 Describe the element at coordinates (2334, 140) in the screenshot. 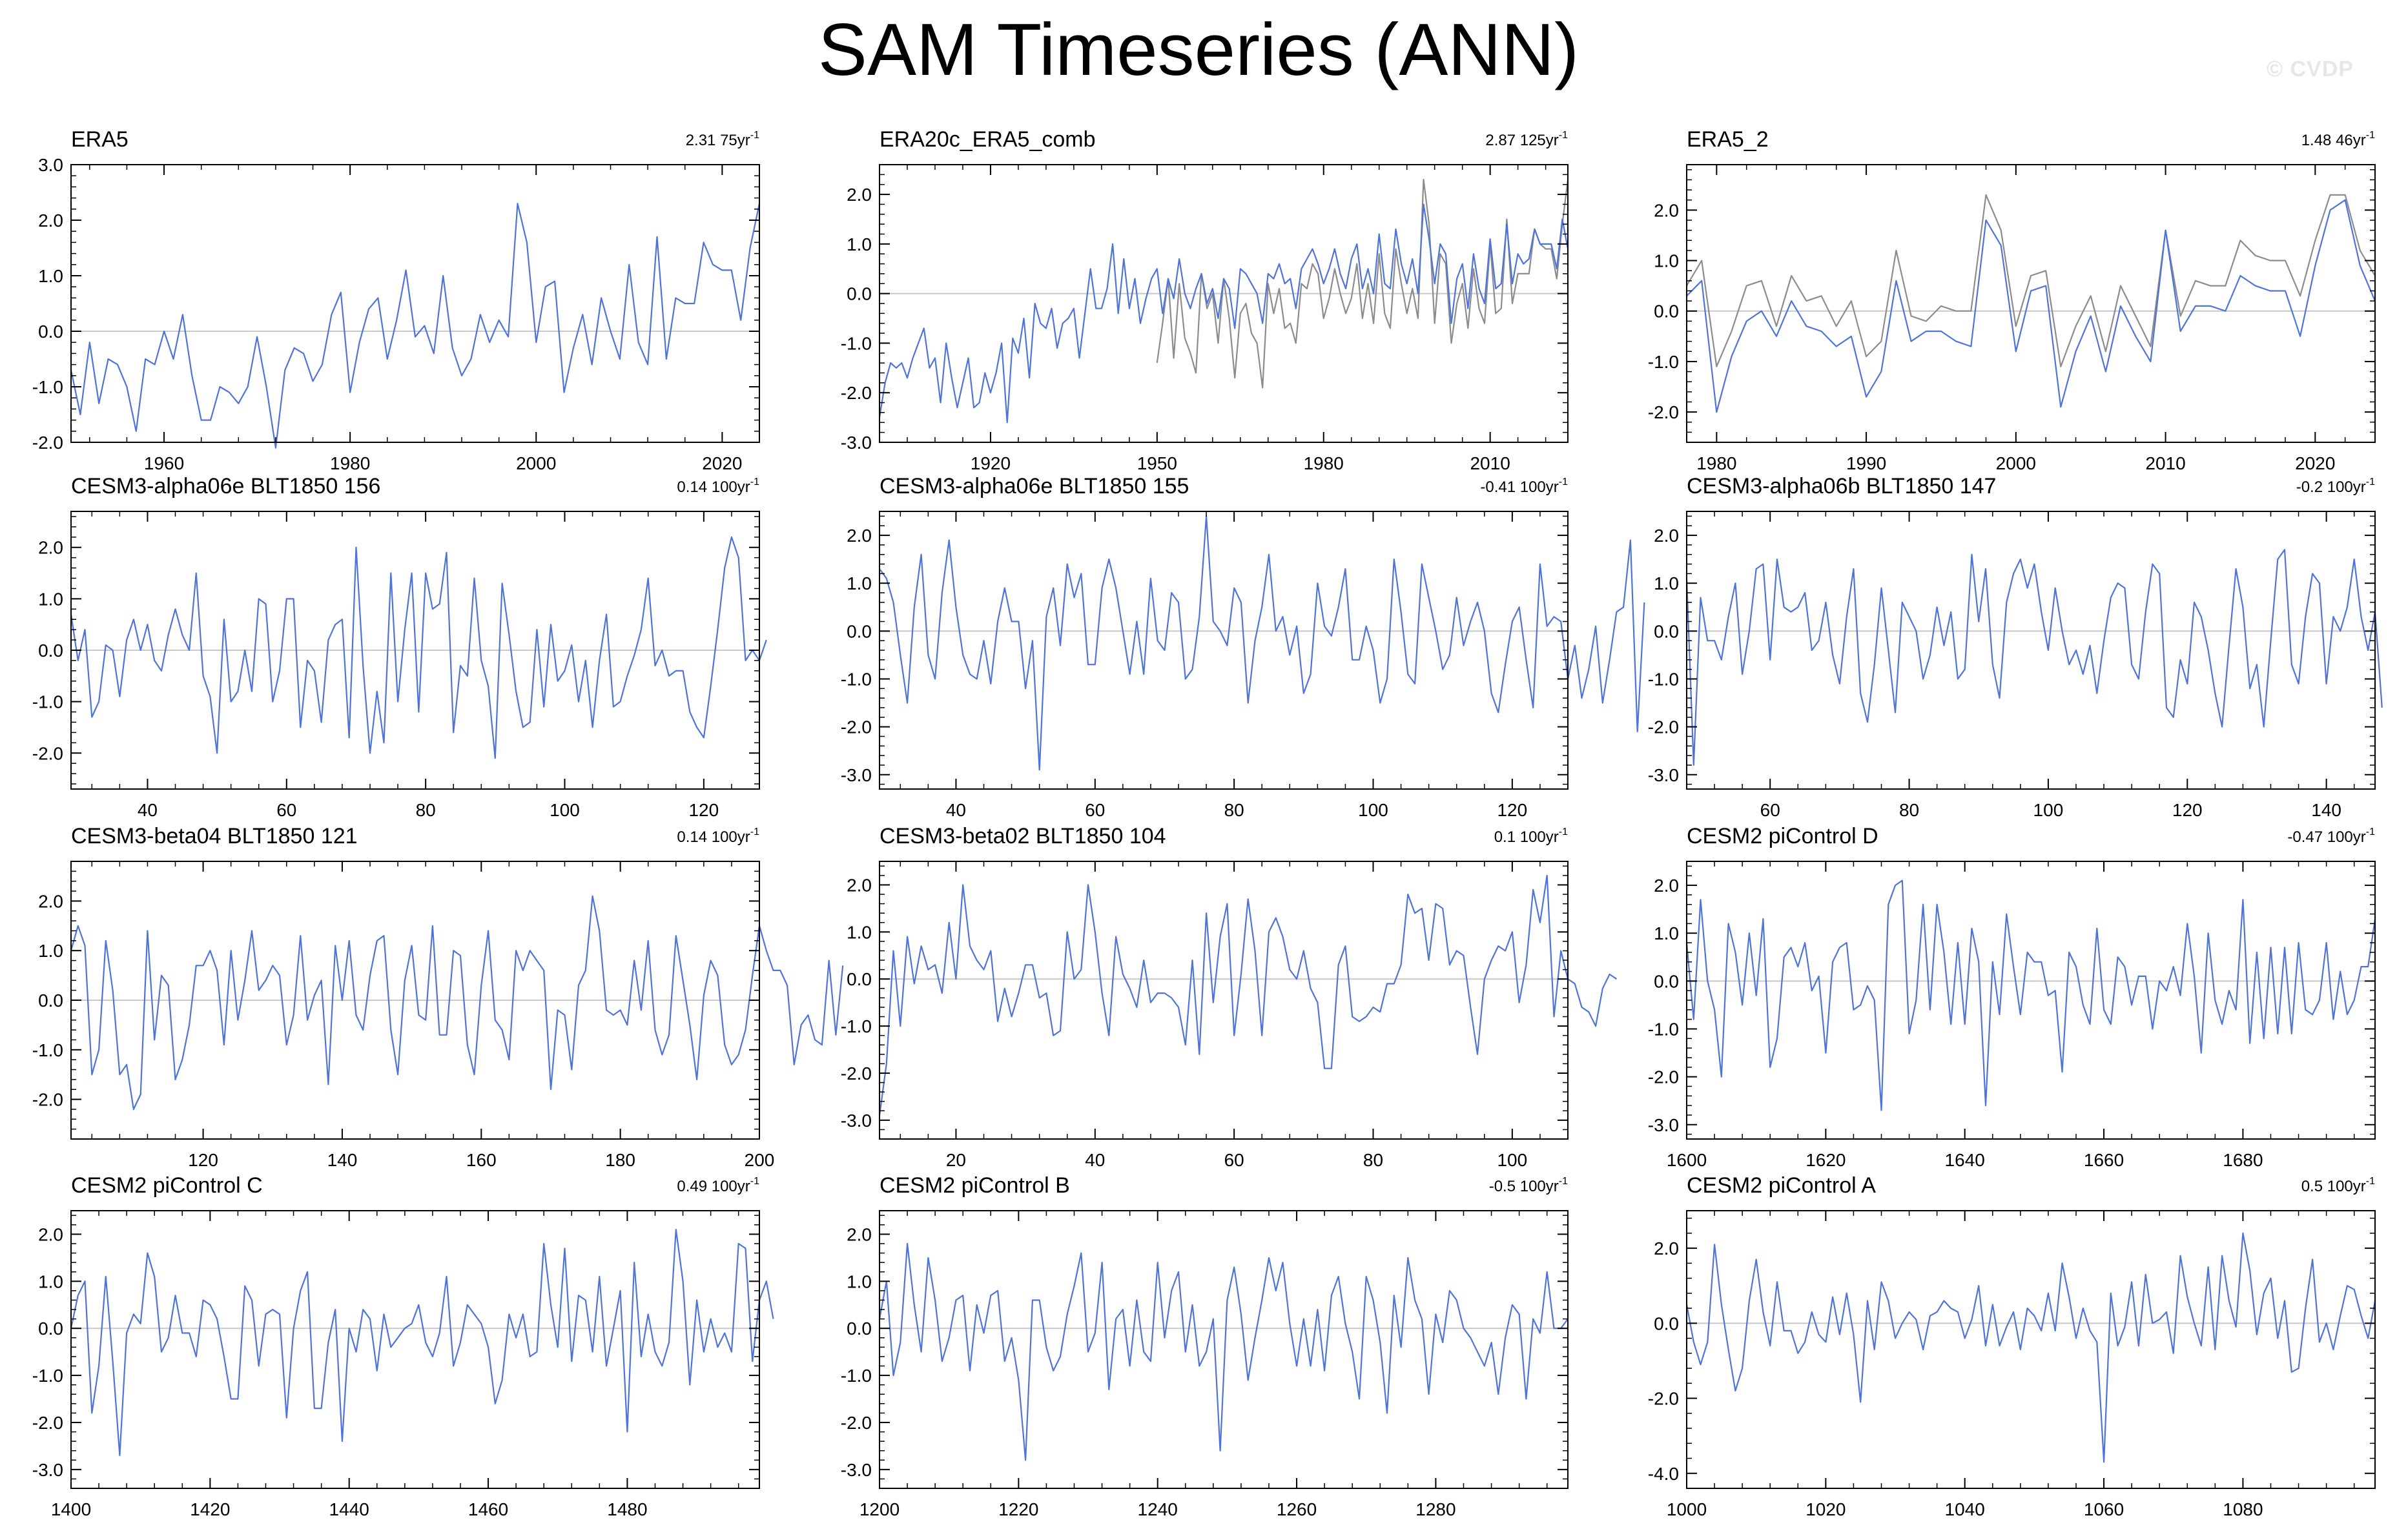

I see `trend-value: 1.48 46yr` at that location.